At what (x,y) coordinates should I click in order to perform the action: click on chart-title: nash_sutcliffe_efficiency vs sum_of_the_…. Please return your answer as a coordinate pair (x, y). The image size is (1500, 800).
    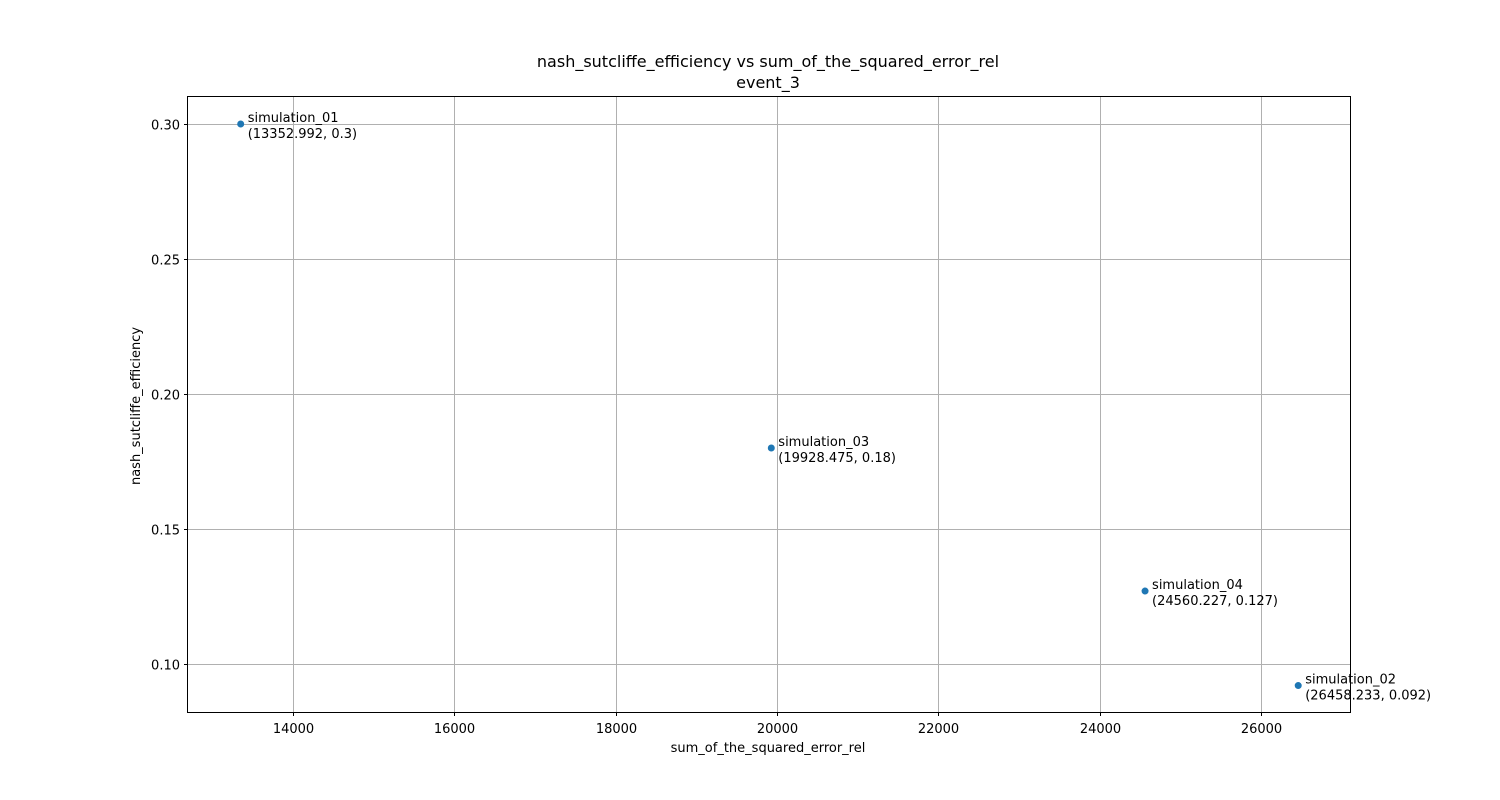
    Looking at the image, I should click on (768, 62).